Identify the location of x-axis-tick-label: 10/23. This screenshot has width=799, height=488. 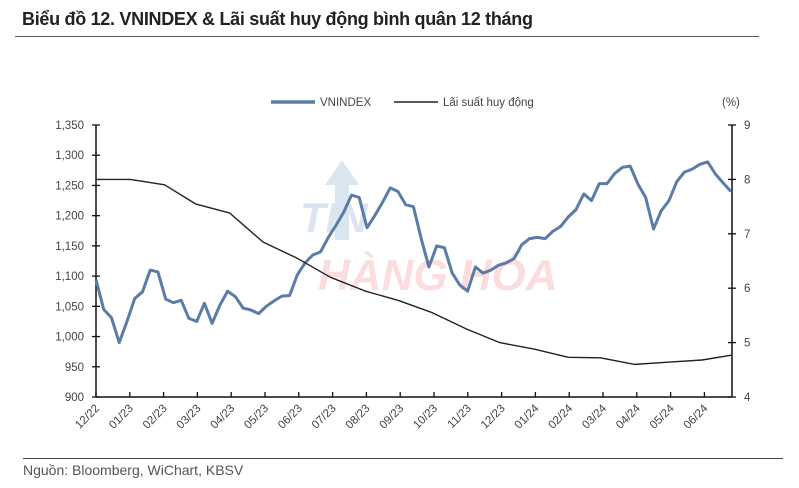
(425, 417).